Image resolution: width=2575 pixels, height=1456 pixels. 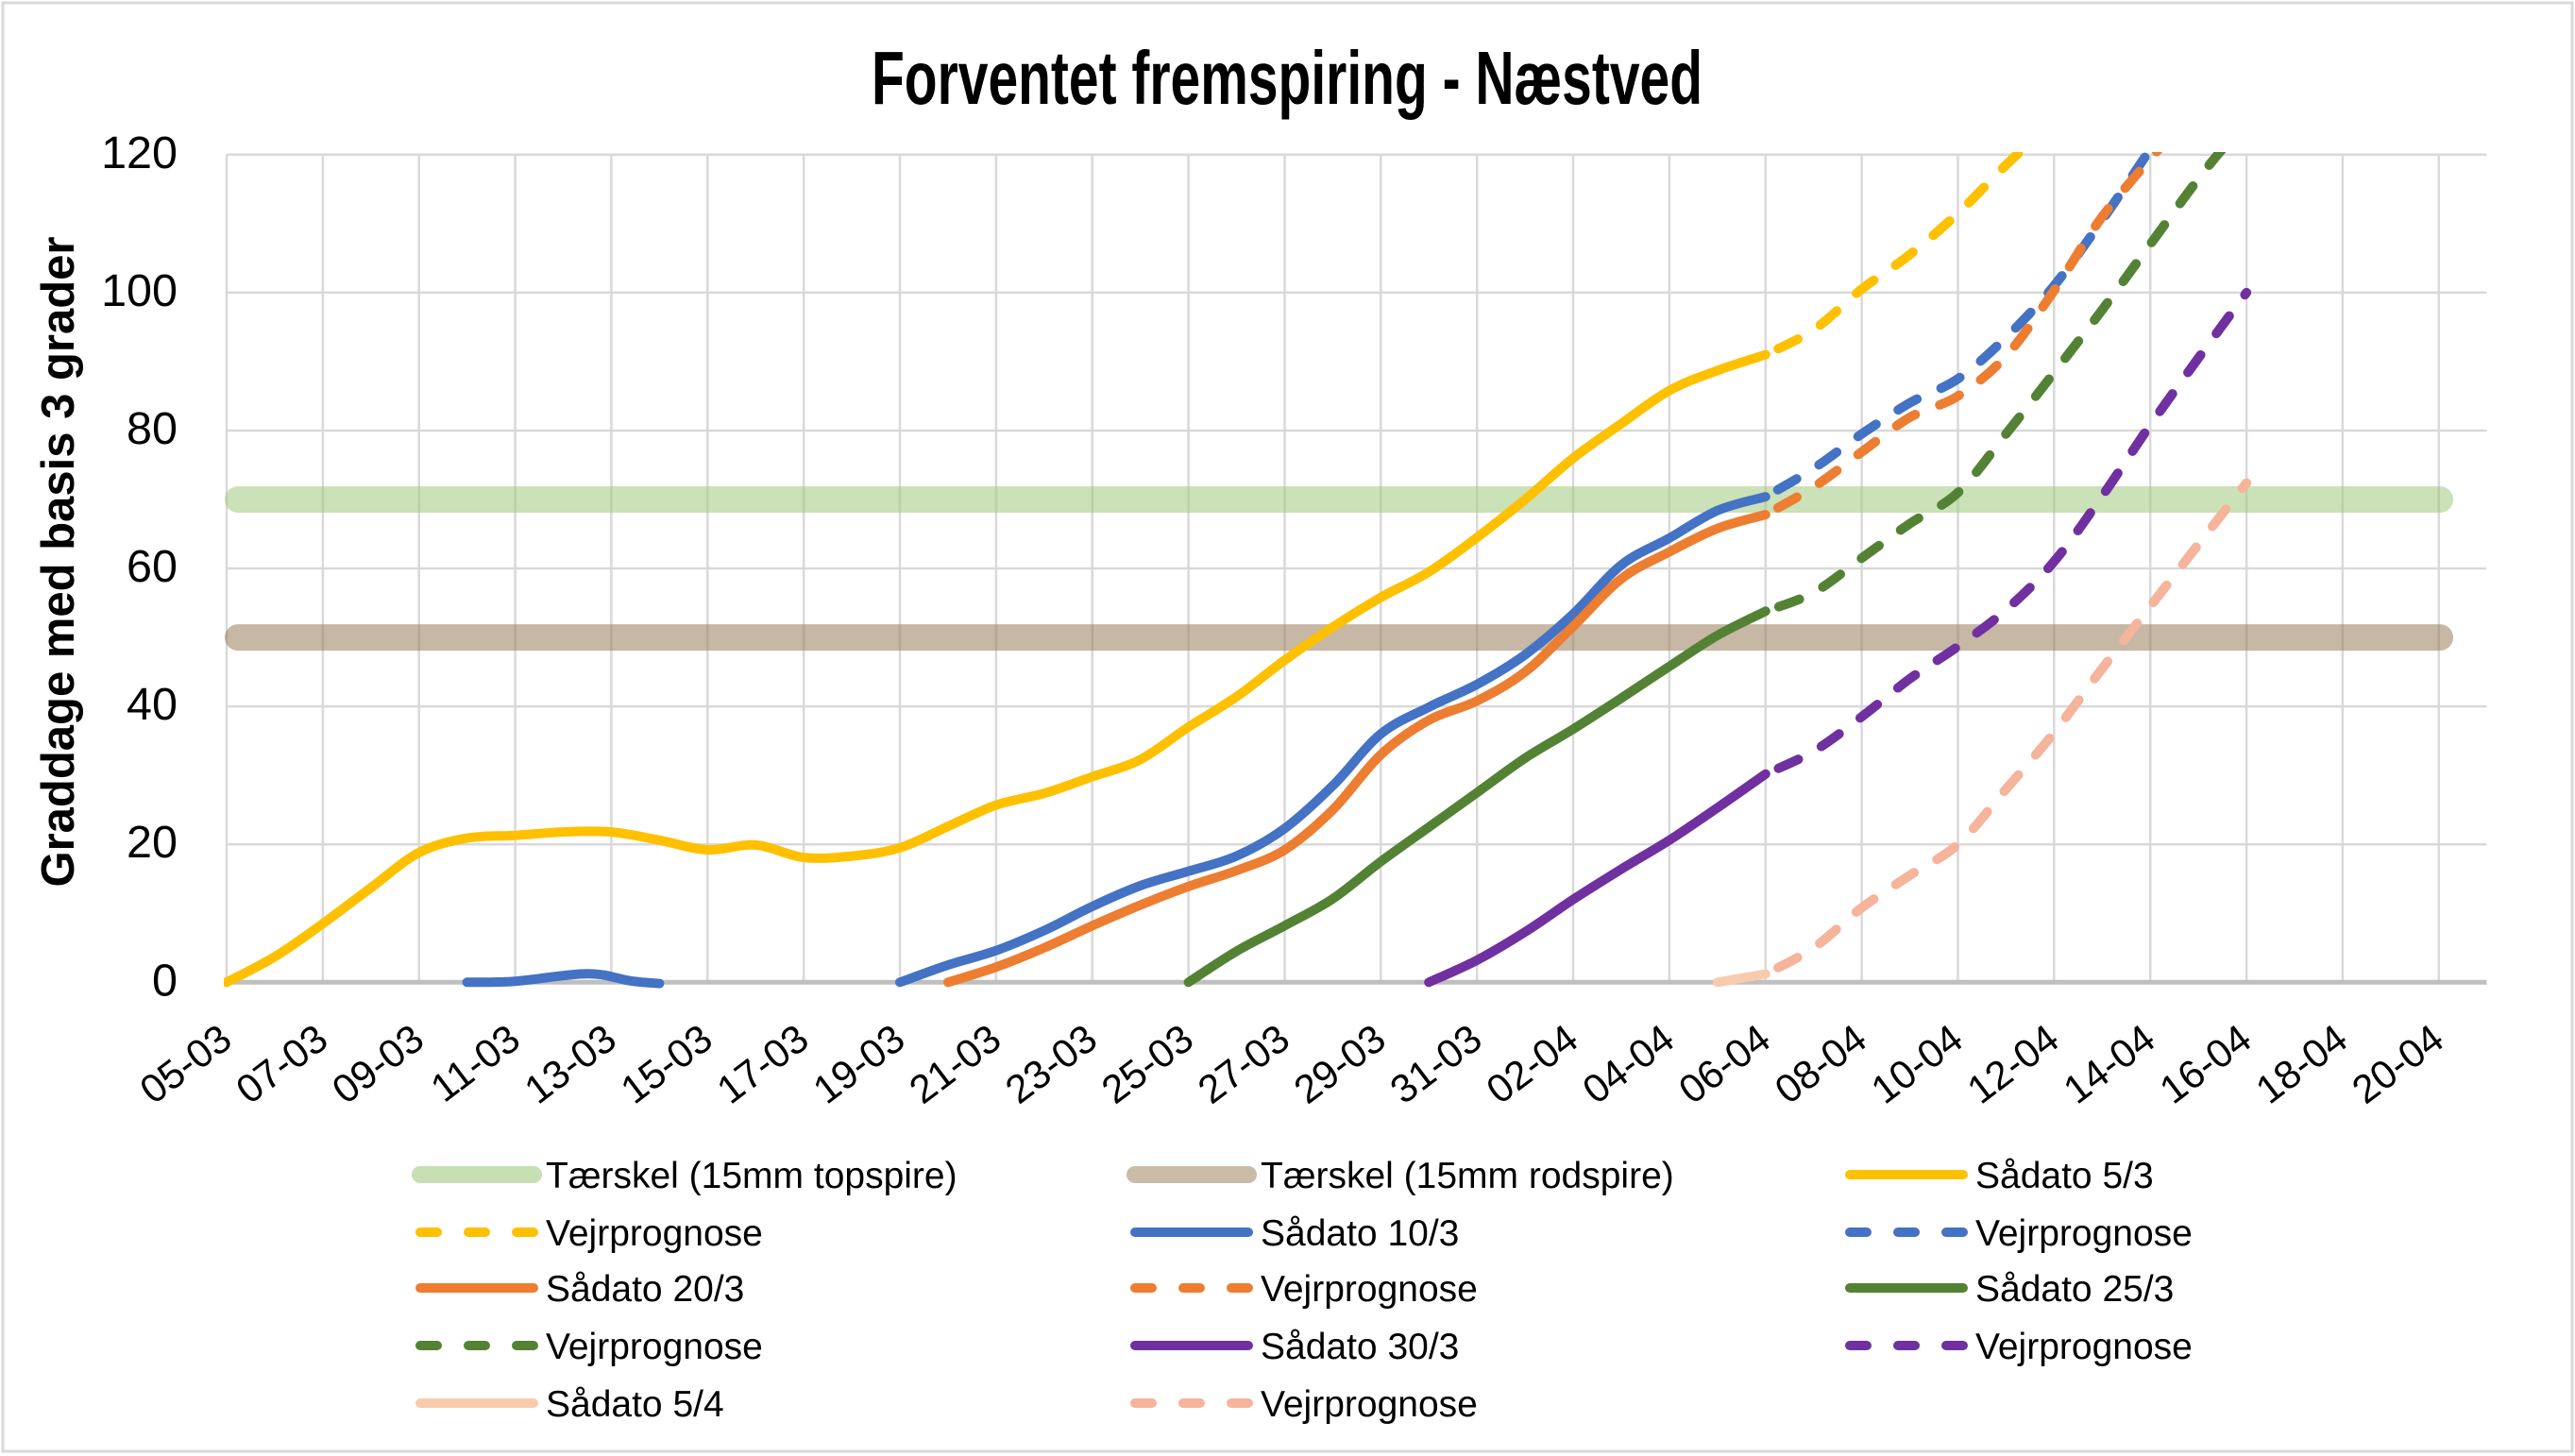 I want to click on svg-text: 0, so click(x=165, y=981).